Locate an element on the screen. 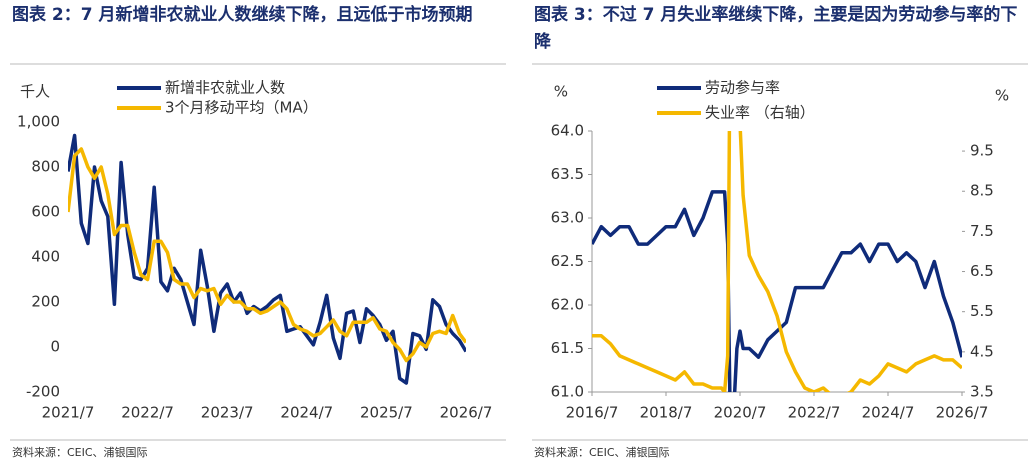 This screenshot has width=1032, height=466. y-tick-label: 200 is located at coordinates (45, 302).